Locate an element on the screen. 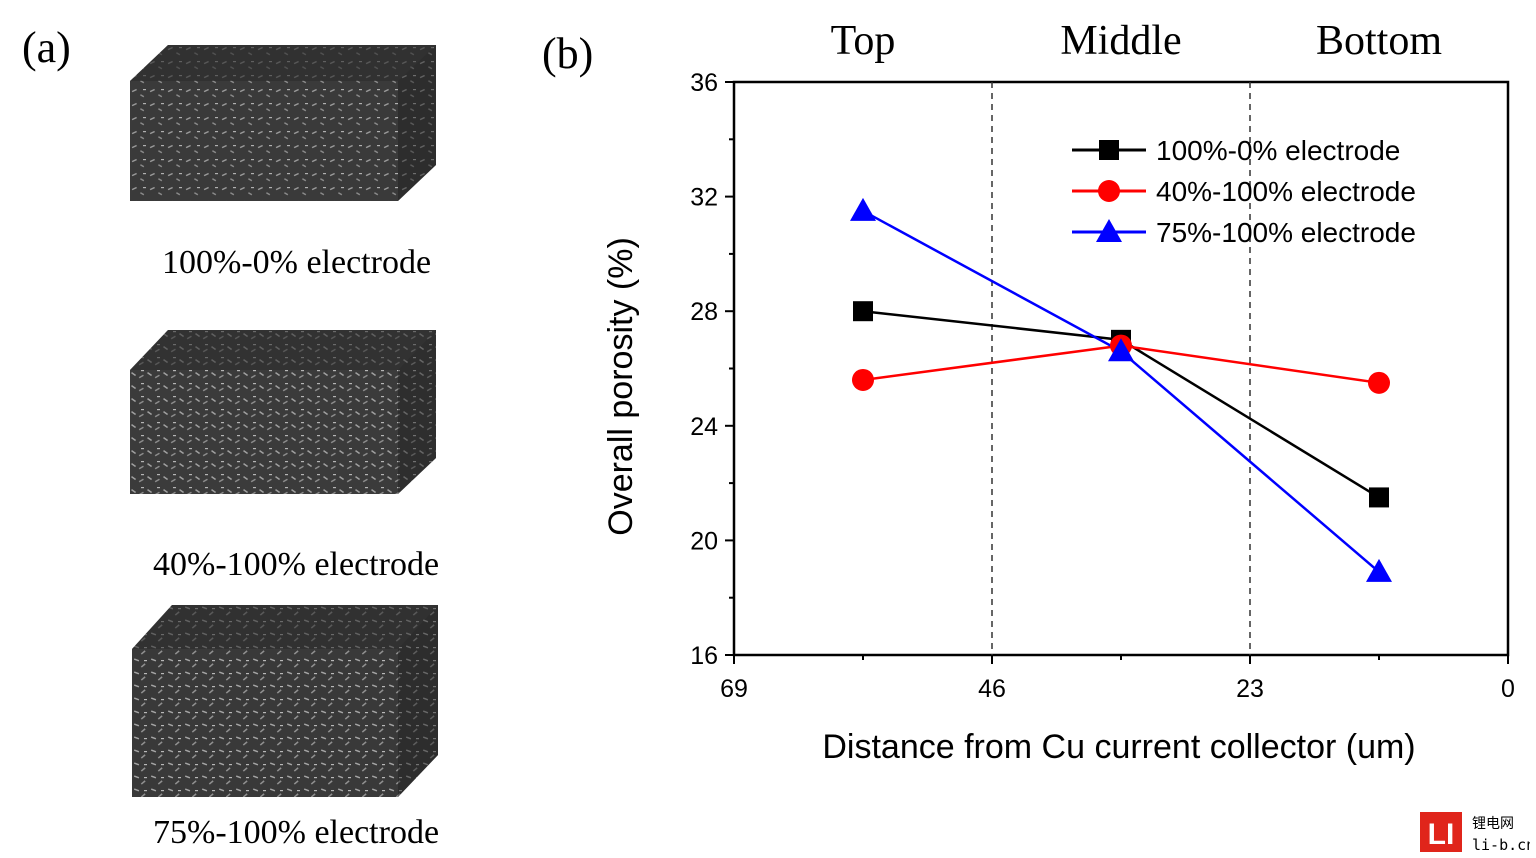 This screenshot has width=1536, height=858. cube-caption-1: 100%-0% electrode is located at coordinates (297, 262).